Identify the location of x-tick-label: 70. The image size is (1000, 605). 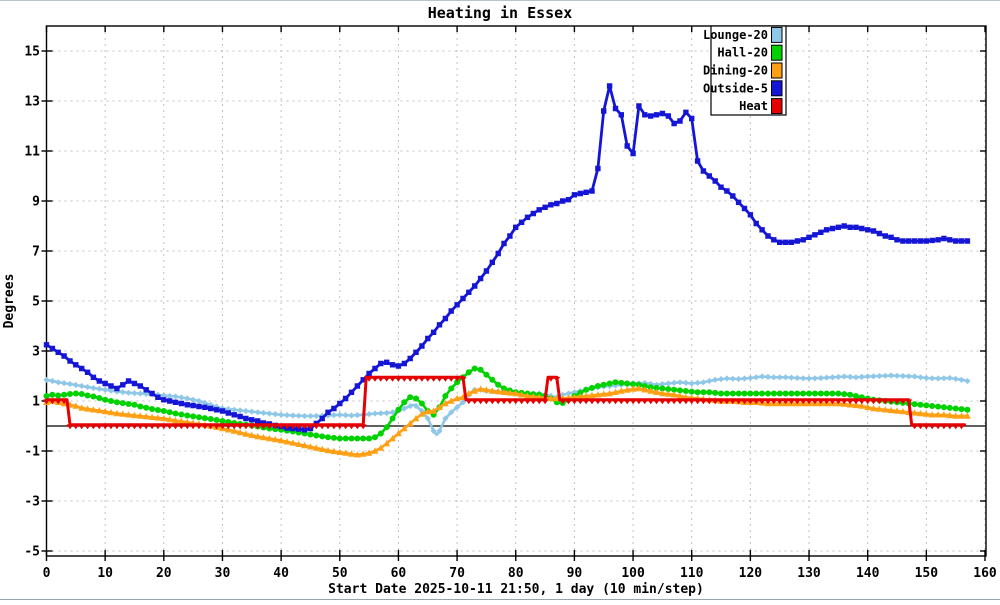
(457, 573).